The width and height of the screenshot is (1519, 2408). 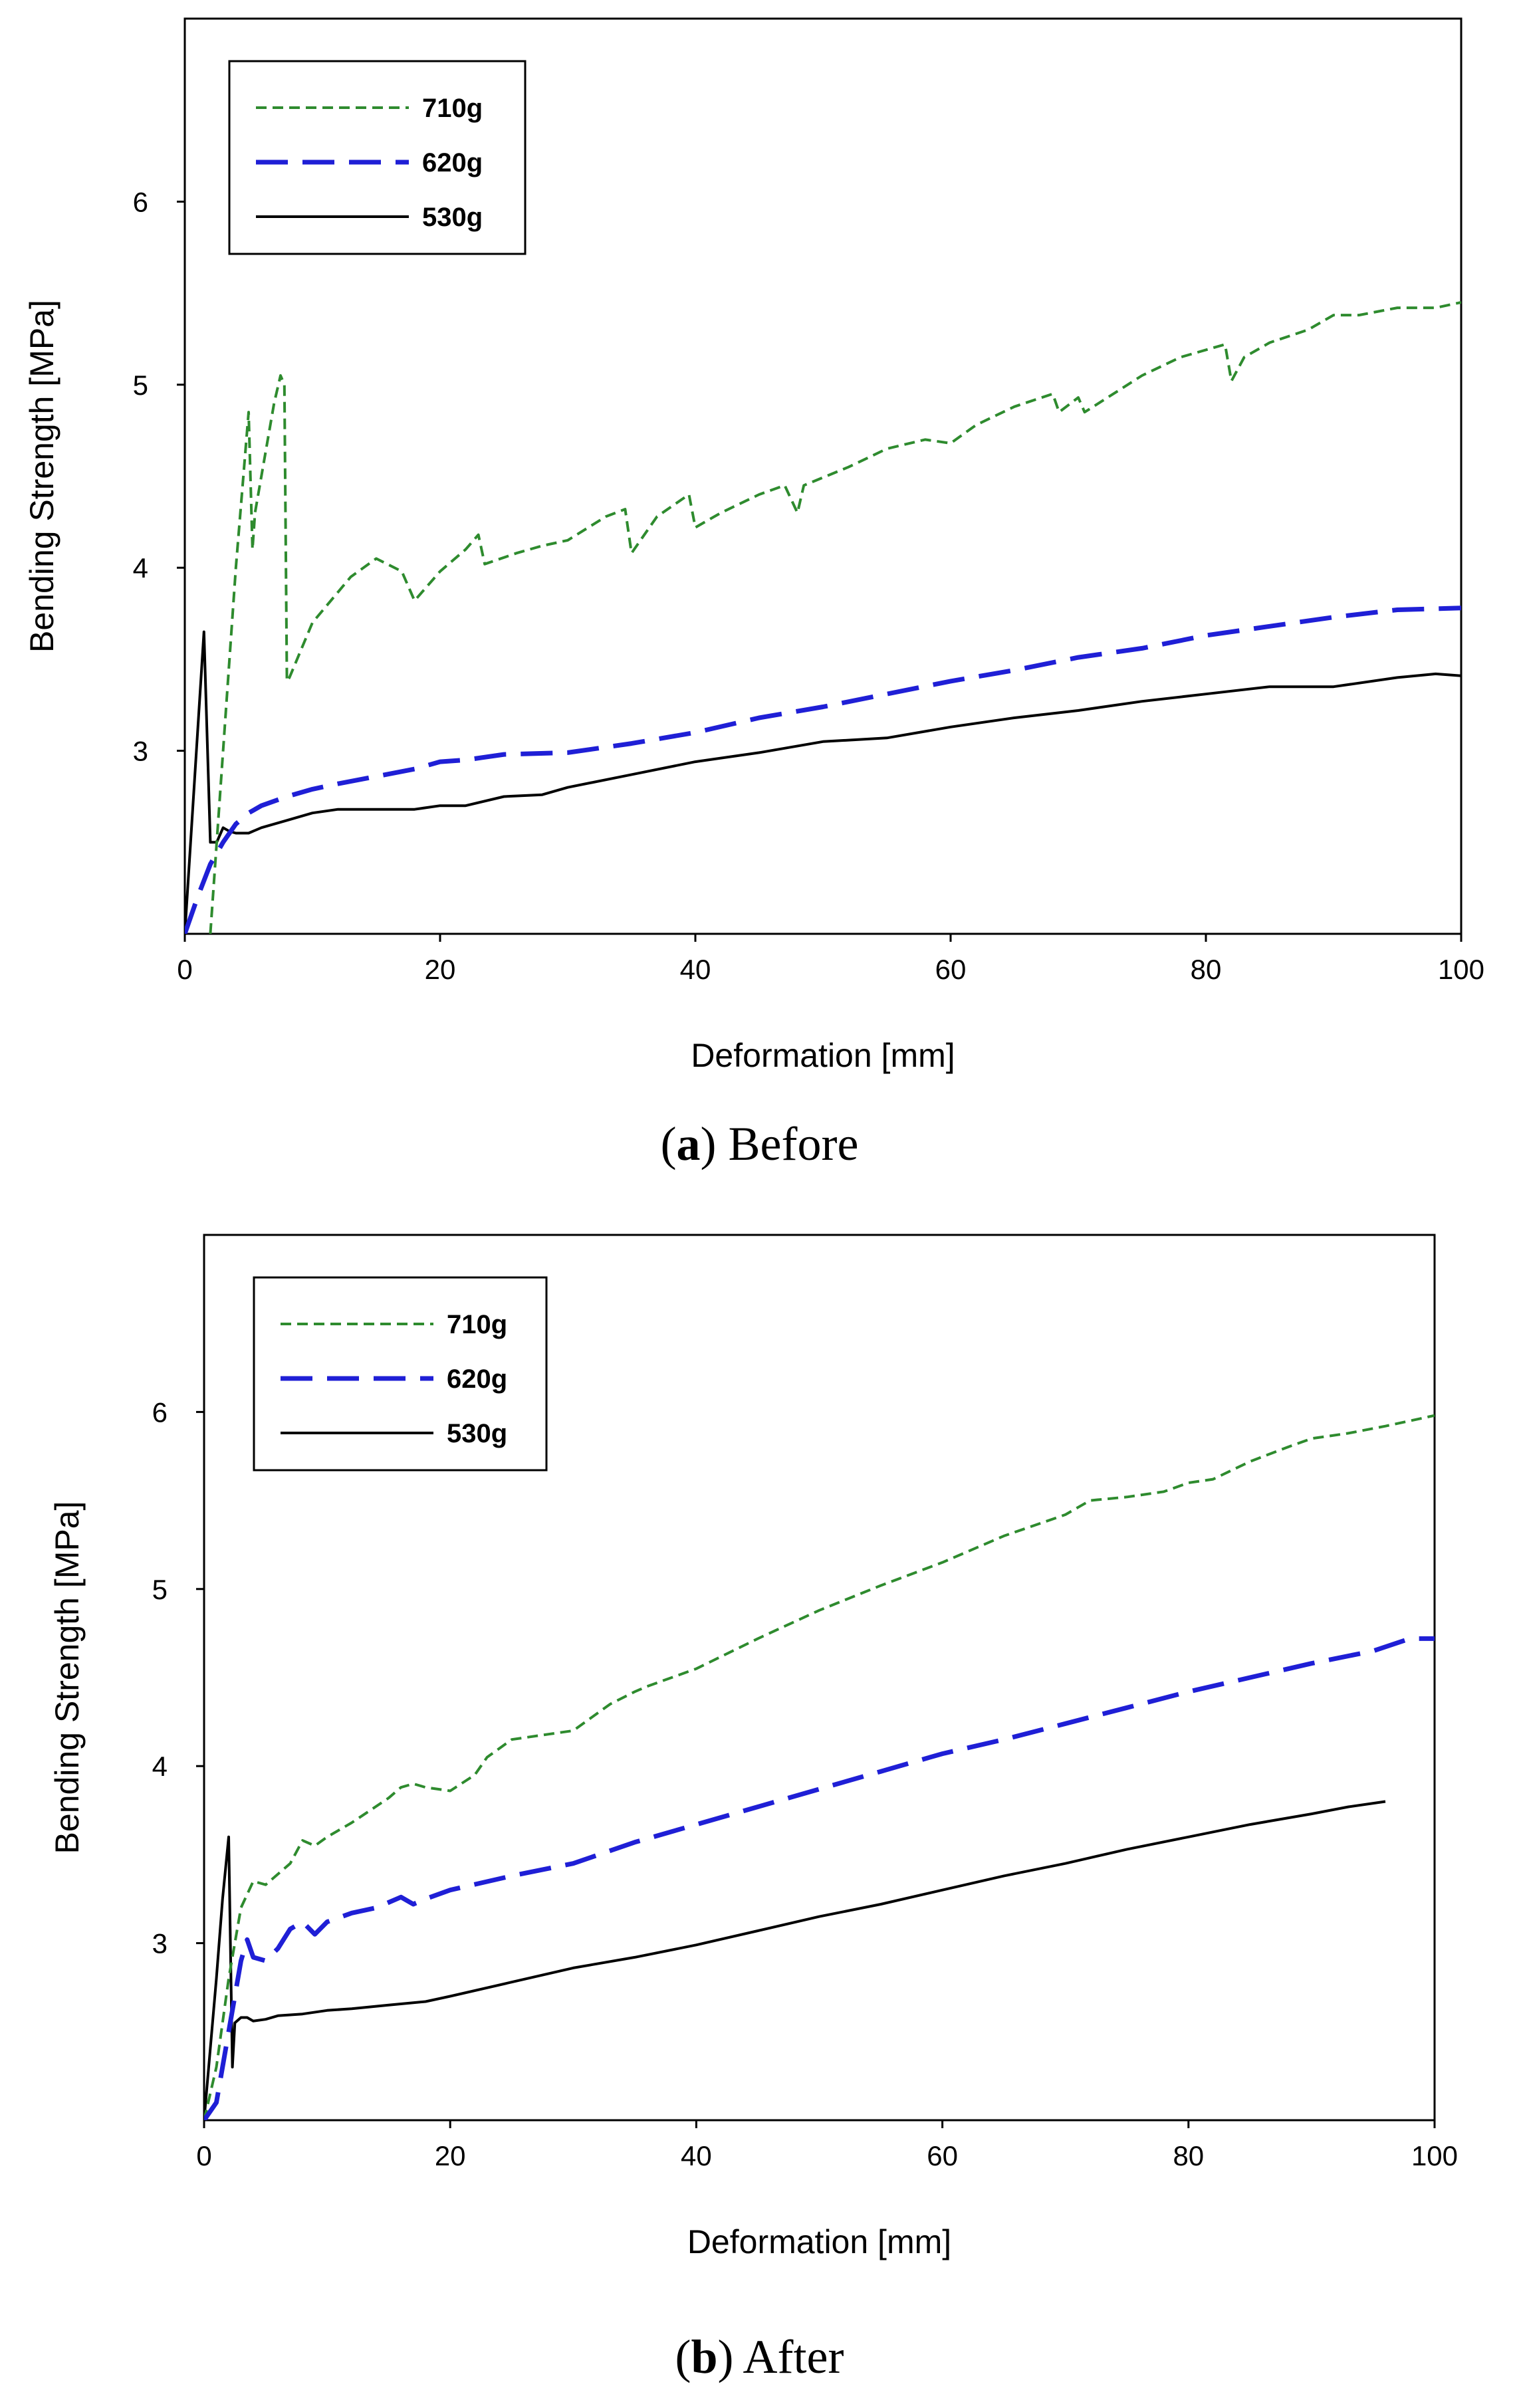 I want to click on caption-after: (b) After, so click(x=759, y=2356).